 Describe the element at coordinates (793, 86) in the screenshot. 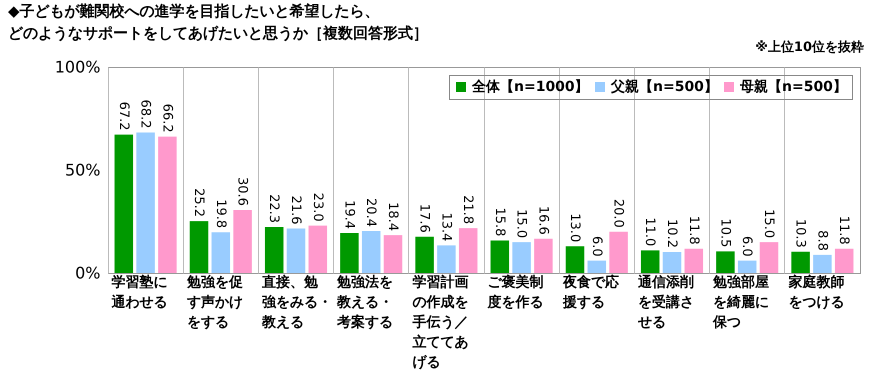

I see `legend-label: 母親【n=500】` at that location.